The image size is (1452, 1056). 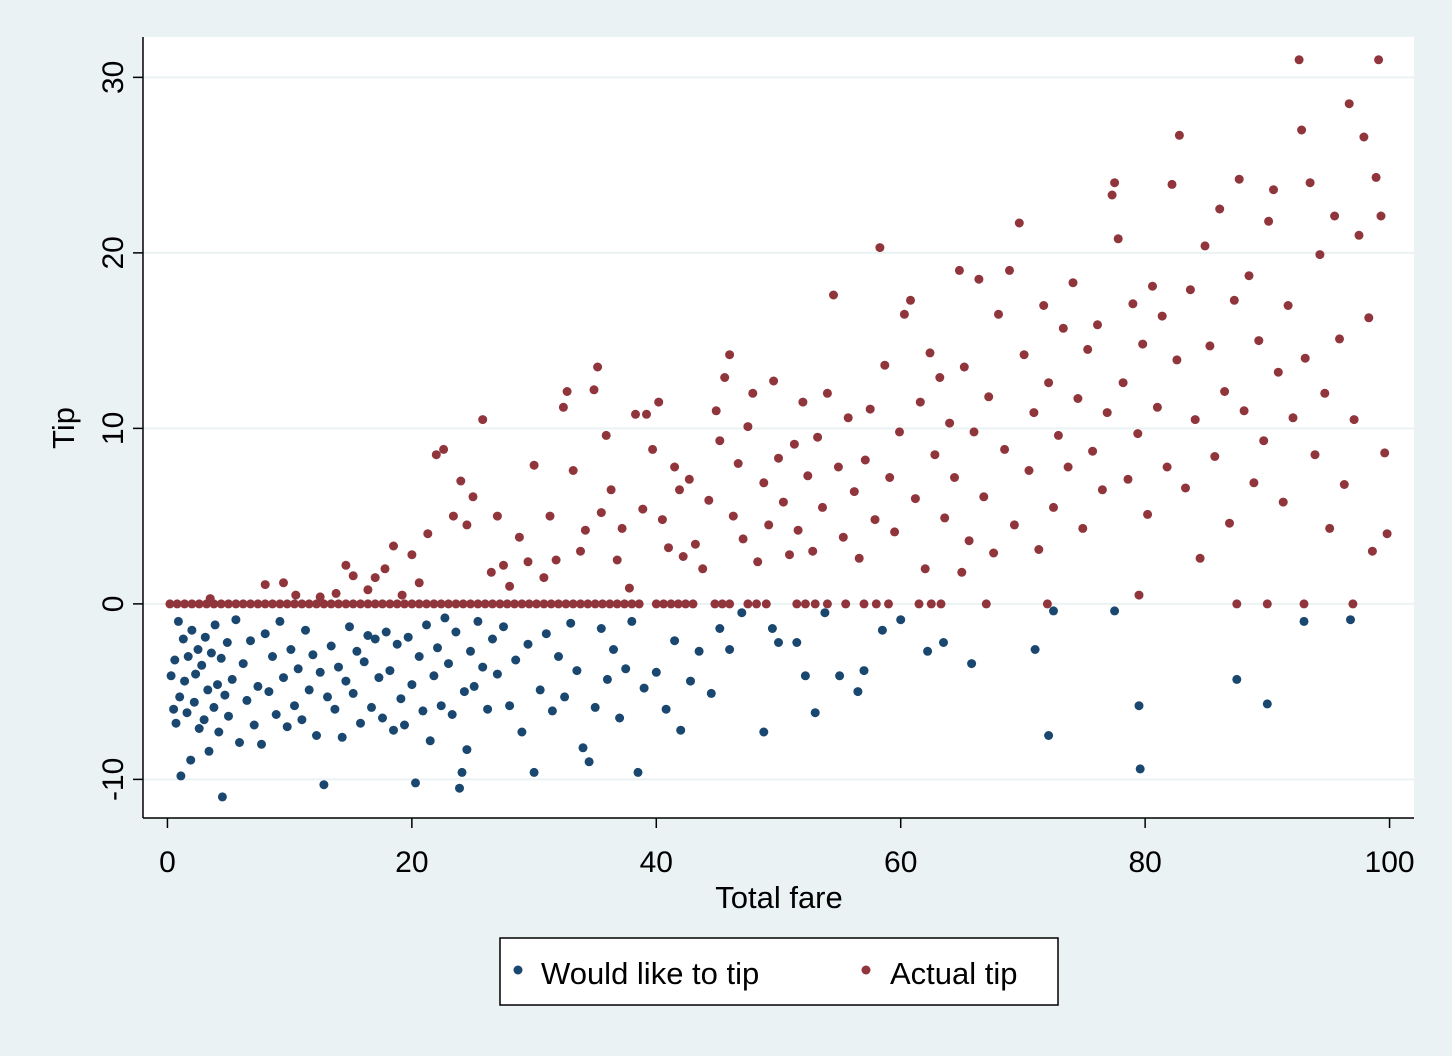 What do you see at coordinates (1144, 862) in the screenshot?
I see `x-tick-label: 80` at bounding box center [1144, 862].